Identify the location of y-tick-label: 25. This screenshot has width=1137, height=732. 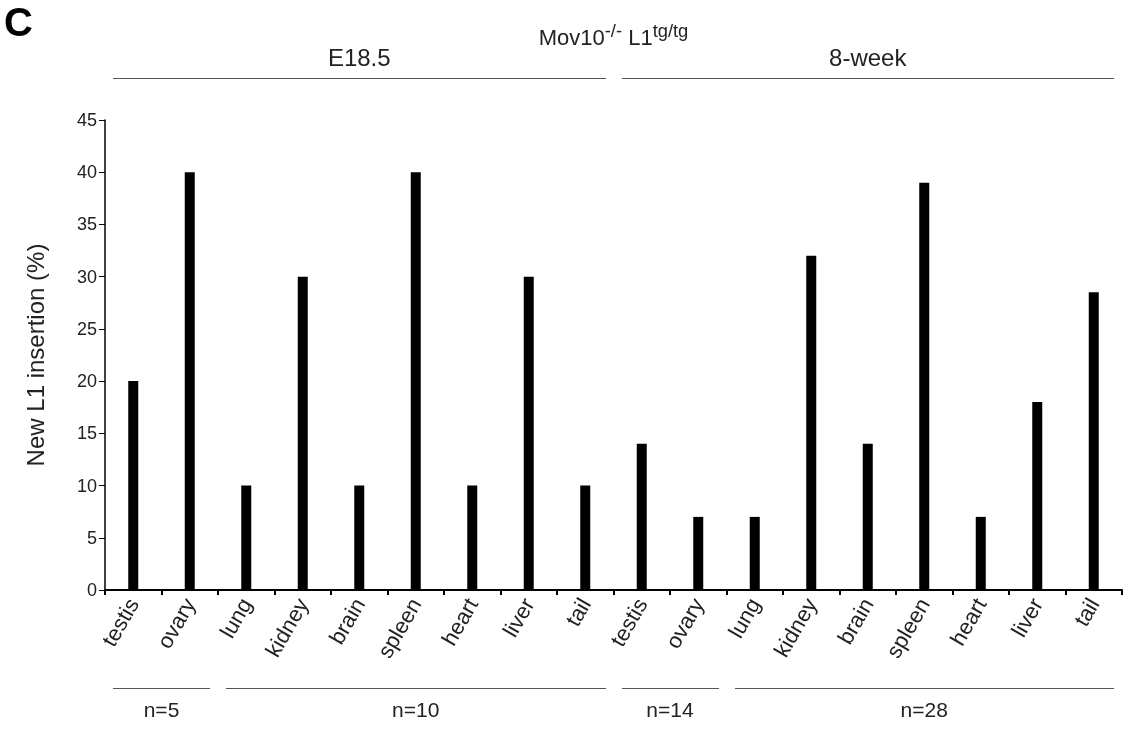
(86, 328).